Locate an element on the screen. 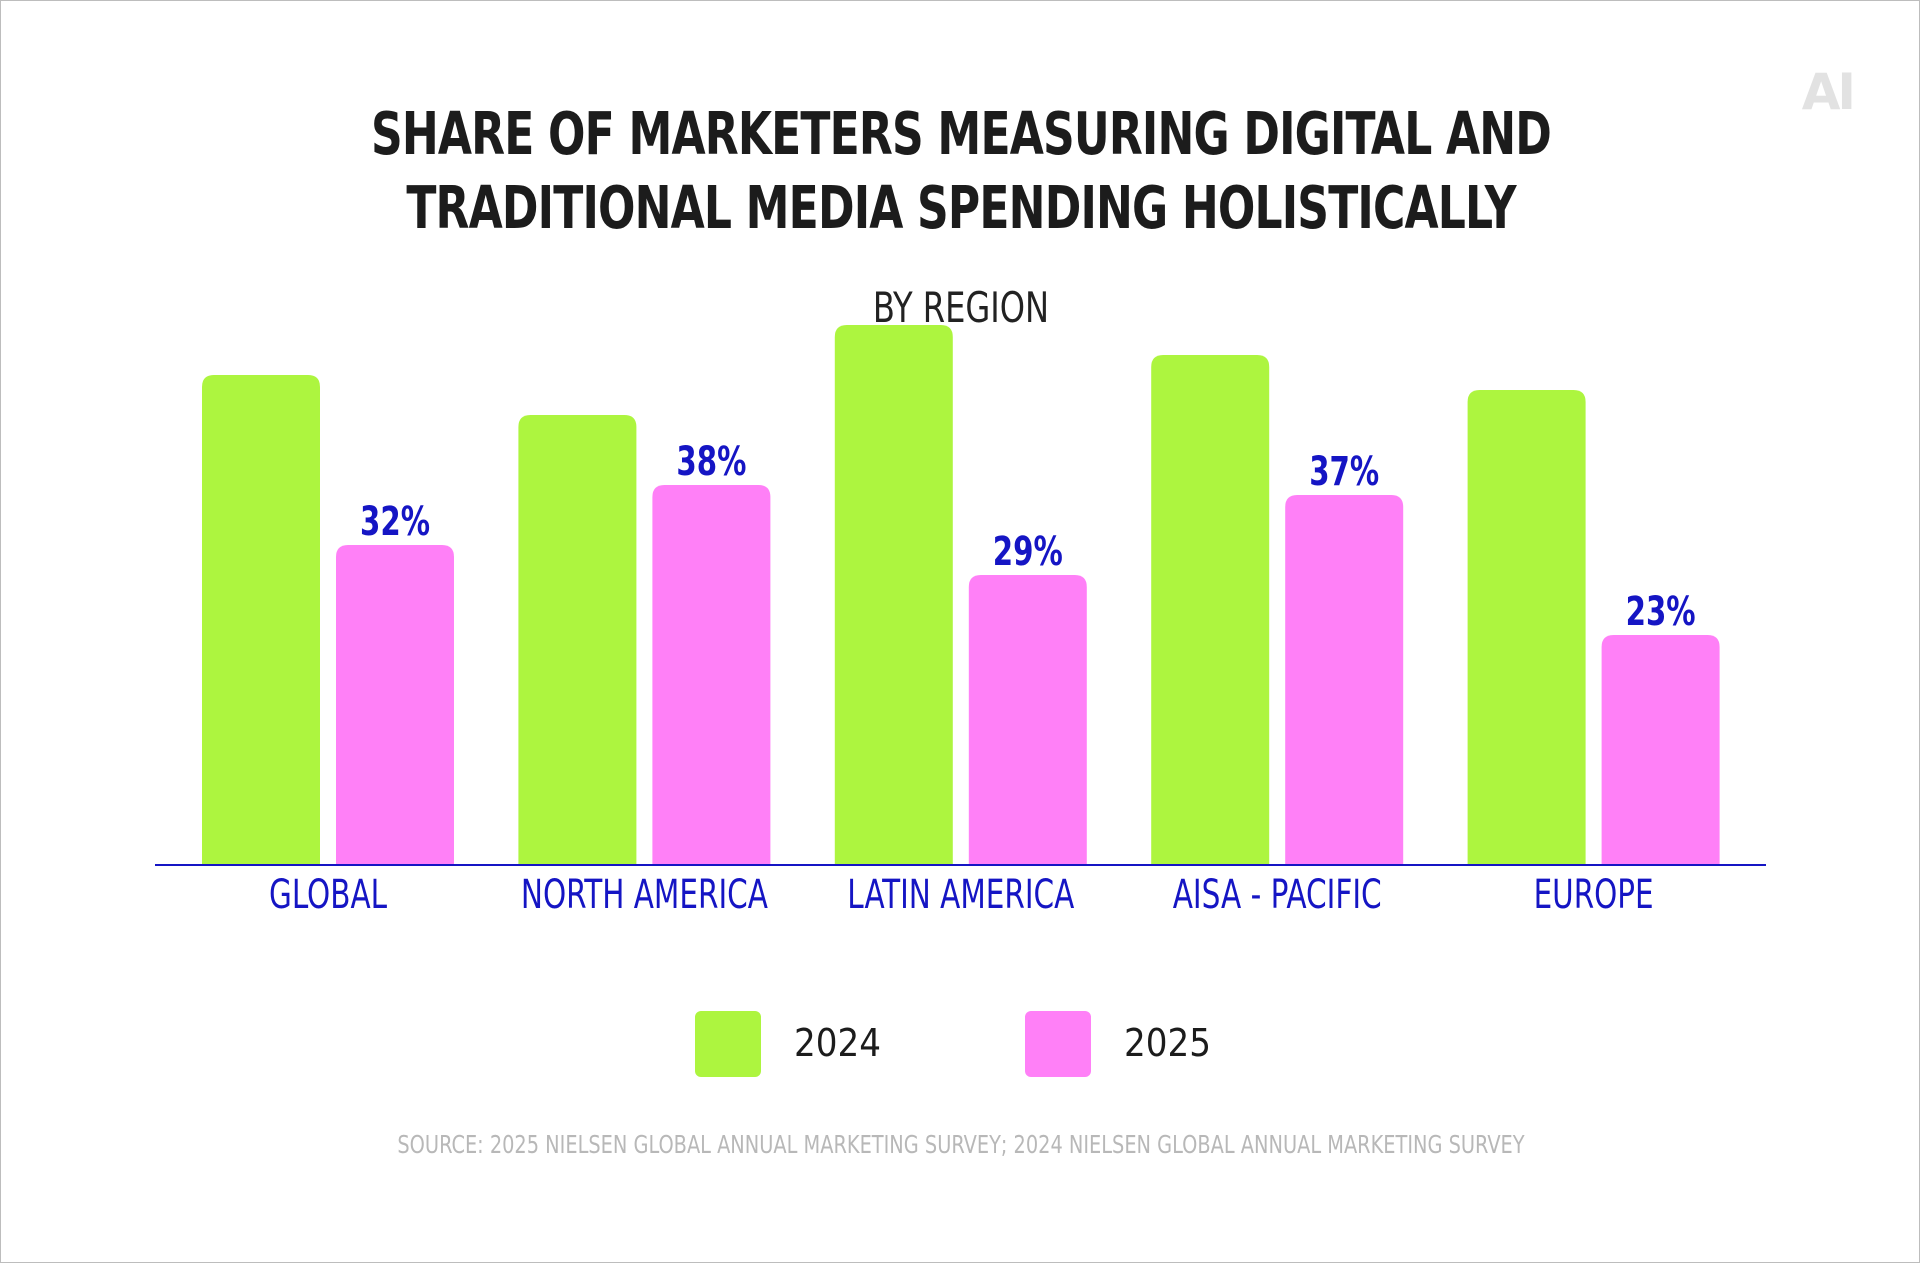 This screenshot has width=1920, height=1263. data-label-europe-2025: 23% is located at coordinates (1661, 612).